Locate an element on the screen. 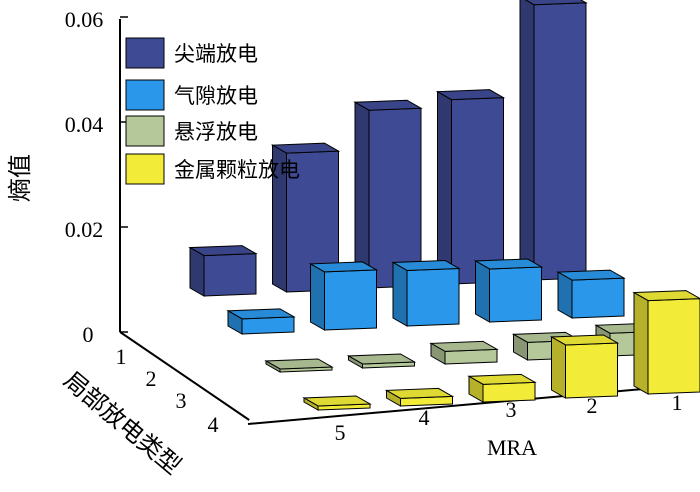  type-tick-label: 4 is located at coordinates (213, 424).